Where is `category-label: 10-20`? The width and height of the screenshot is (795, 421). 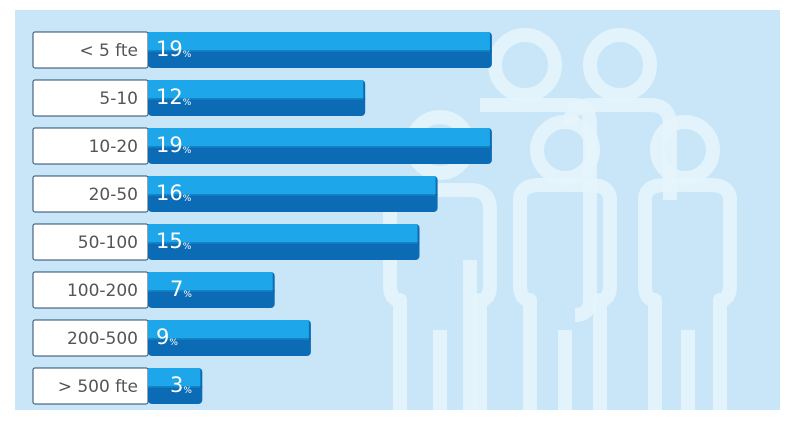
category-label: 10-20 is located at coordinates (113, 147).